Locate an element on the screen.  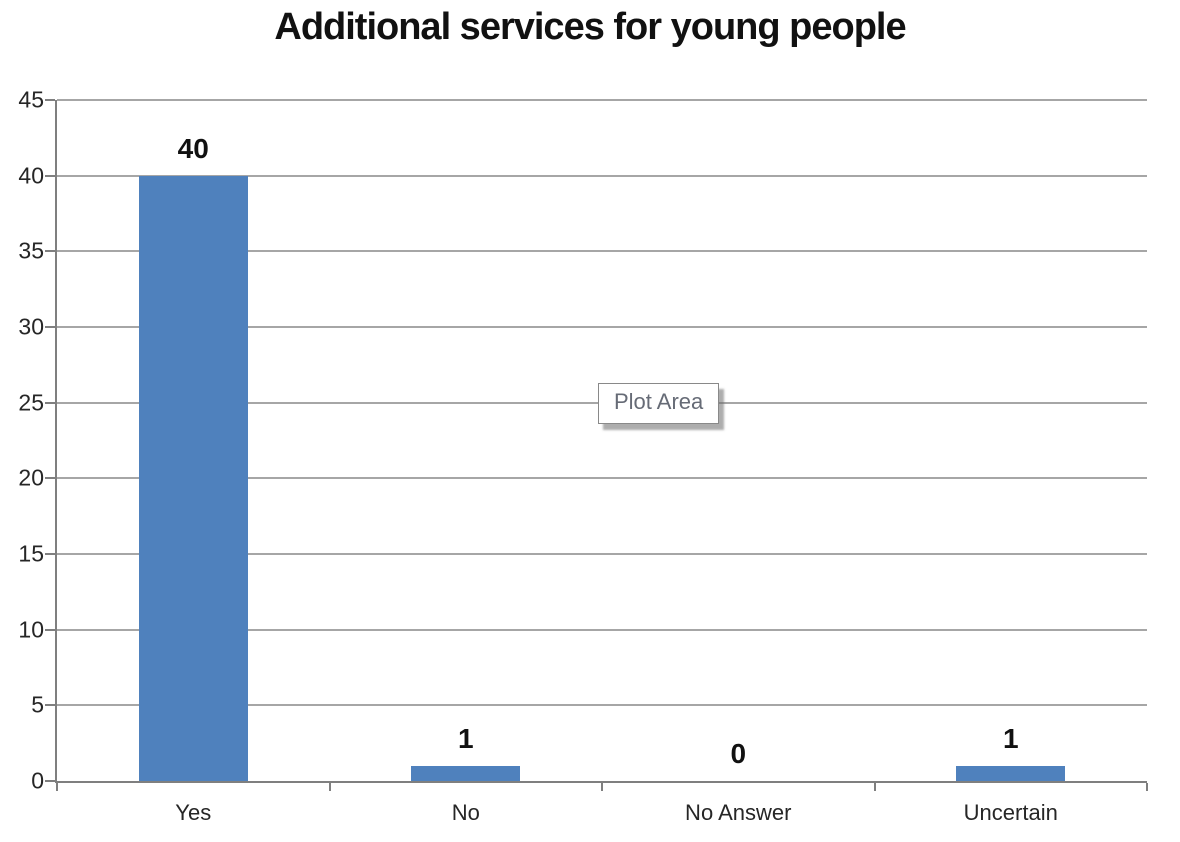
y-tick-label-25: 25 is located at coordinates (31, 402).